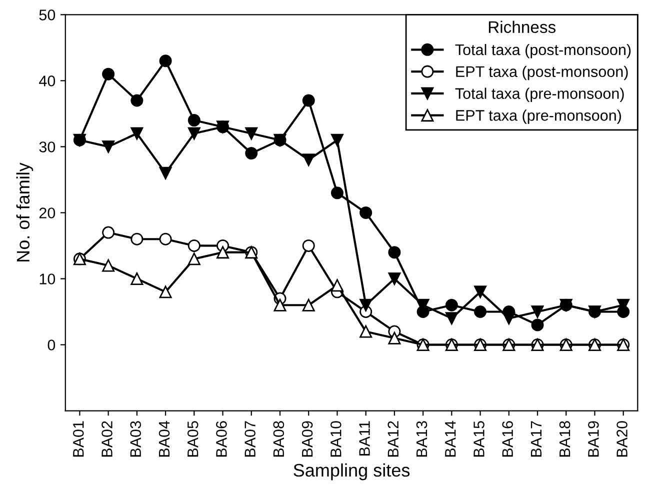  Describe the element at coordinates (507, 439) in the screenshot. I see `x-tick-label: BA16` at that location.